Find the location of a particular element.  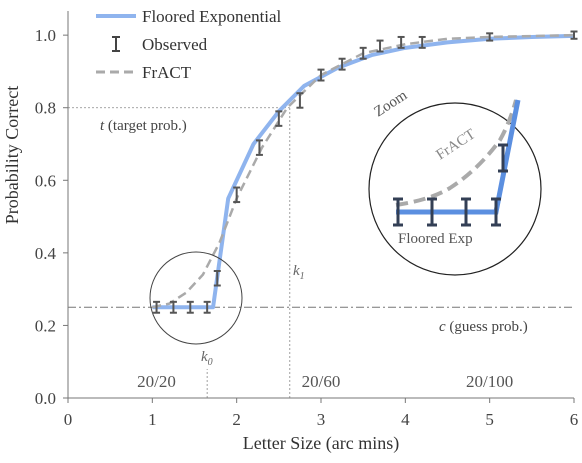

k1-main: k is located at coordinates (296, 271).